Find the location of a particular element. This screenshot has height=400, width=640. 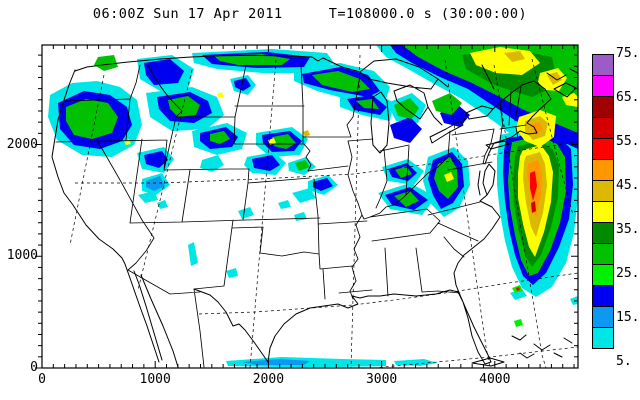

colorbar-label: 35. is located at coordinates (628, 229).